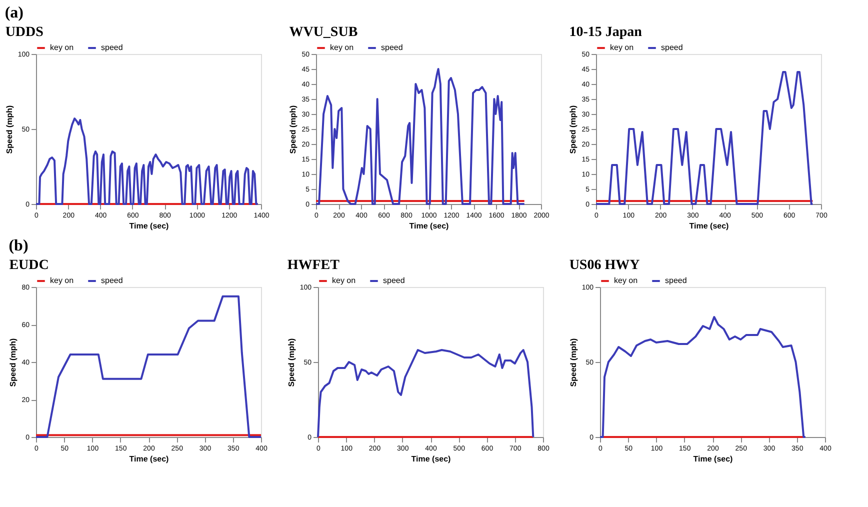  Describe the element at coordinates (313, 265) in the screenshot. I see `chart-title: HWFET` at that location.